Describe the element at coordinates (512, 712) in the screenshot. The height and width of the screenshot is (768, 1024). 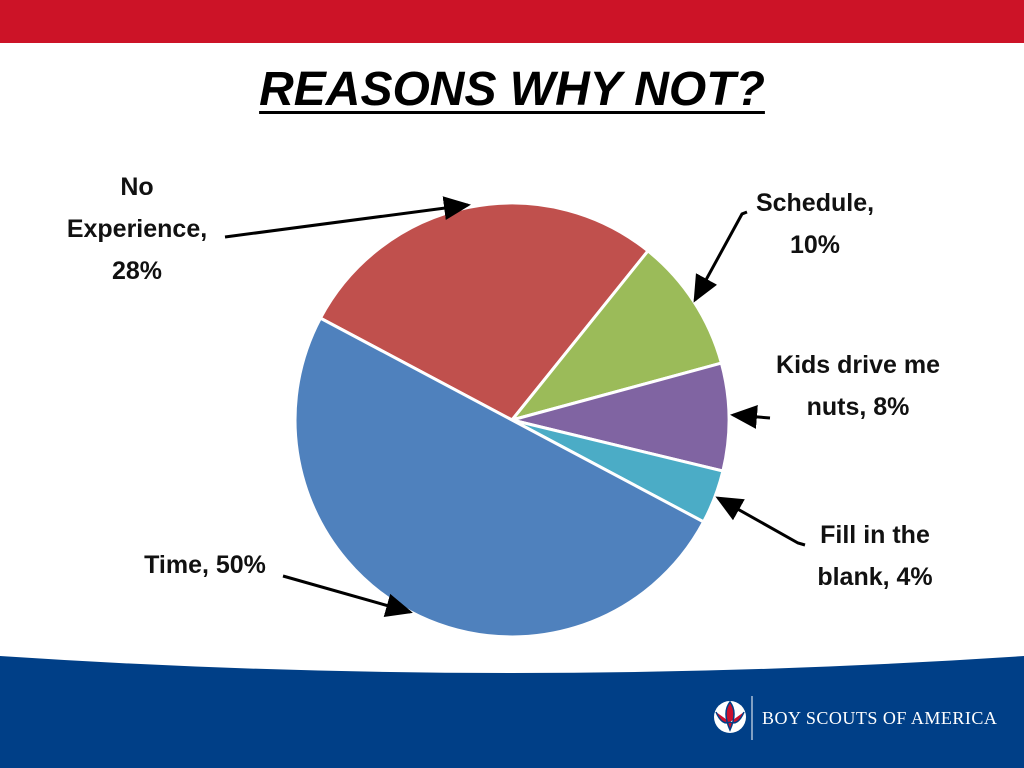
I see `bottom-band` at that location.